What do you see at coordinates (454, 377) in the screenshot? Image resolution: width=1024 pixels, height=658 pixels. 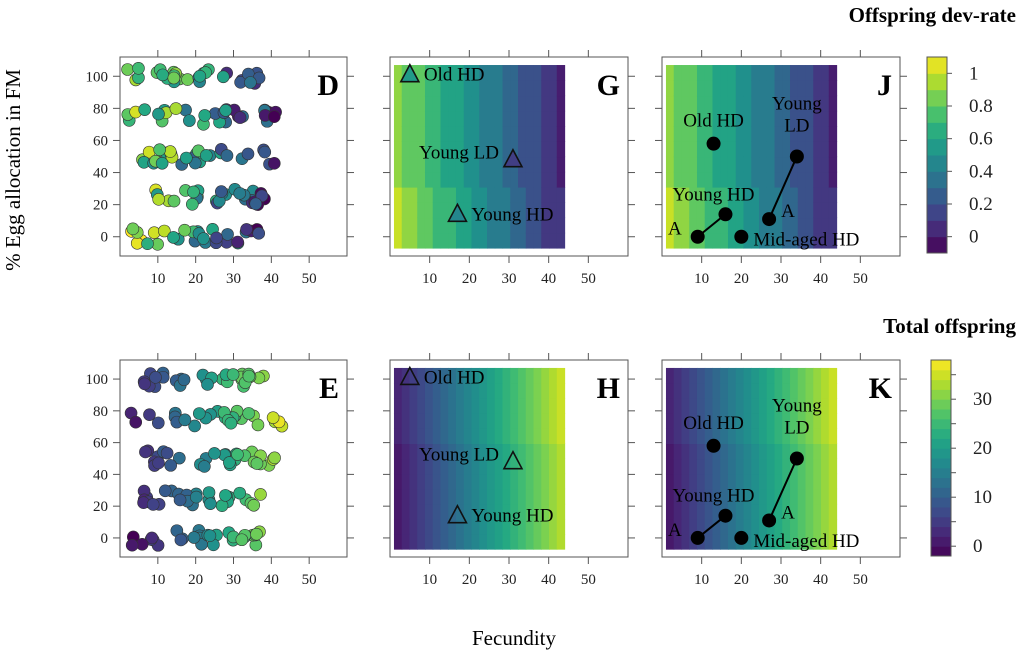 I see `marker-label: Old HD` at bounding box center [454, 377].